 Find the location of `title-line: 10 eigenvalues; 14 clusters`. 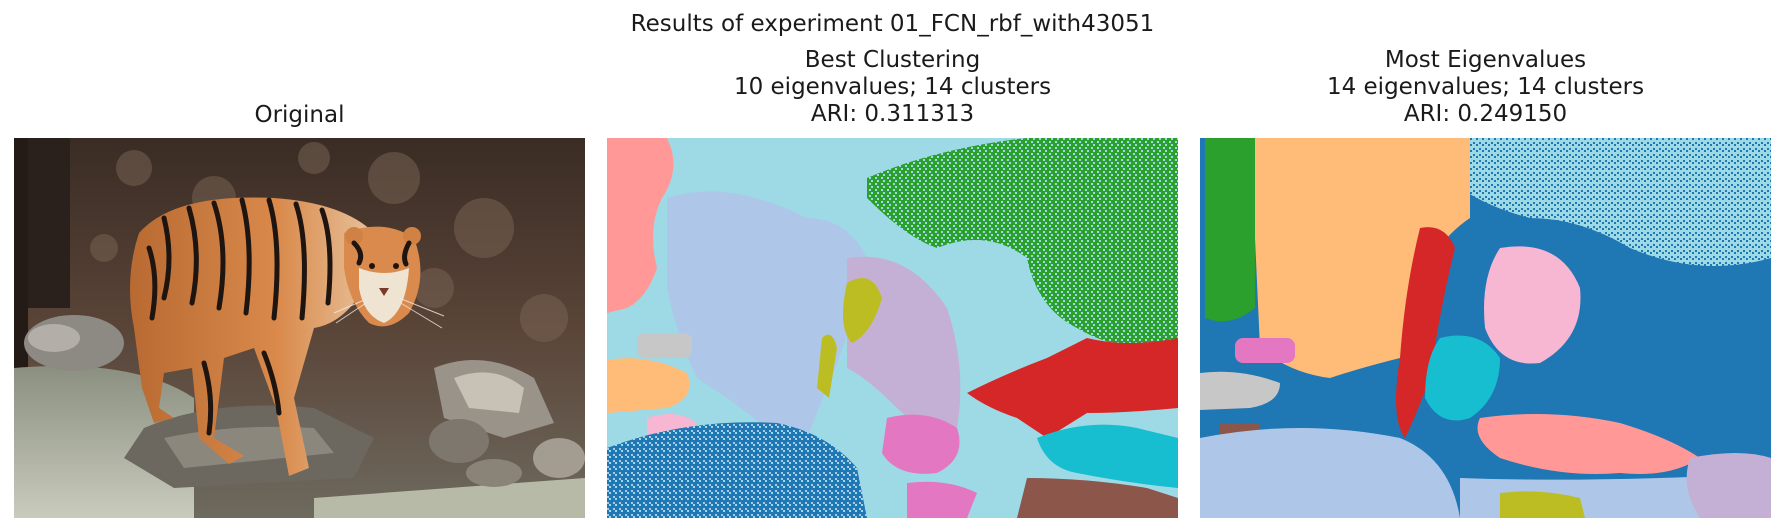

title-line: 10 eigenvalues; 14 clusters is located at coordinates (892, 87).